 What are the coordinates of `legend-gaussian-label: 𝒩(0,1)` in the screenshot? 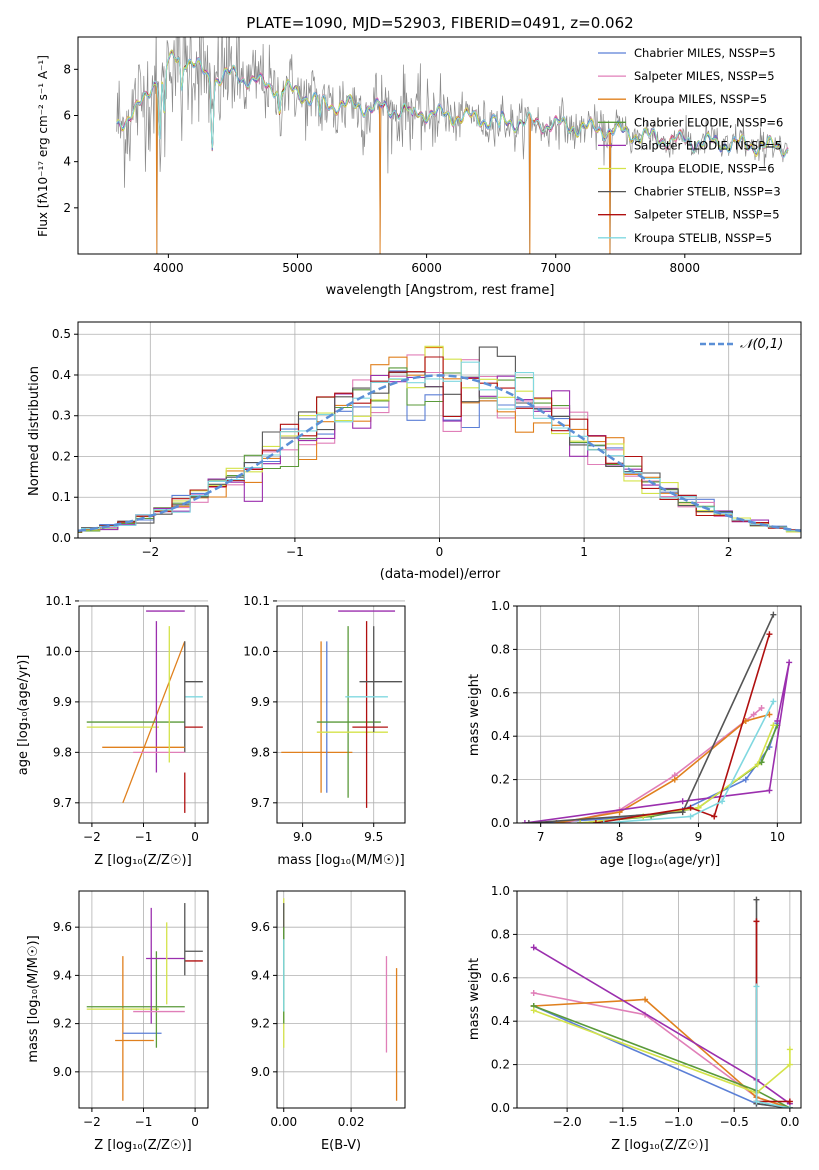 It's located at (761, 344).